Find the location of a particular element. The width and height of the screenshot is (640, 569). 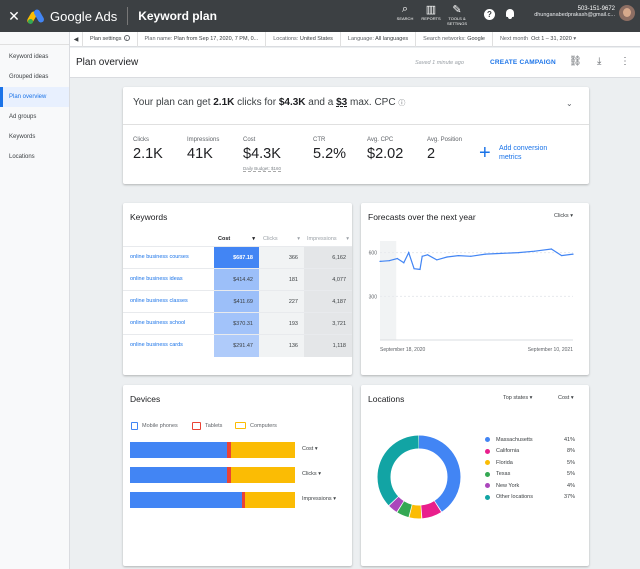

donut-slice-florida is located at coordinates (419, 477).